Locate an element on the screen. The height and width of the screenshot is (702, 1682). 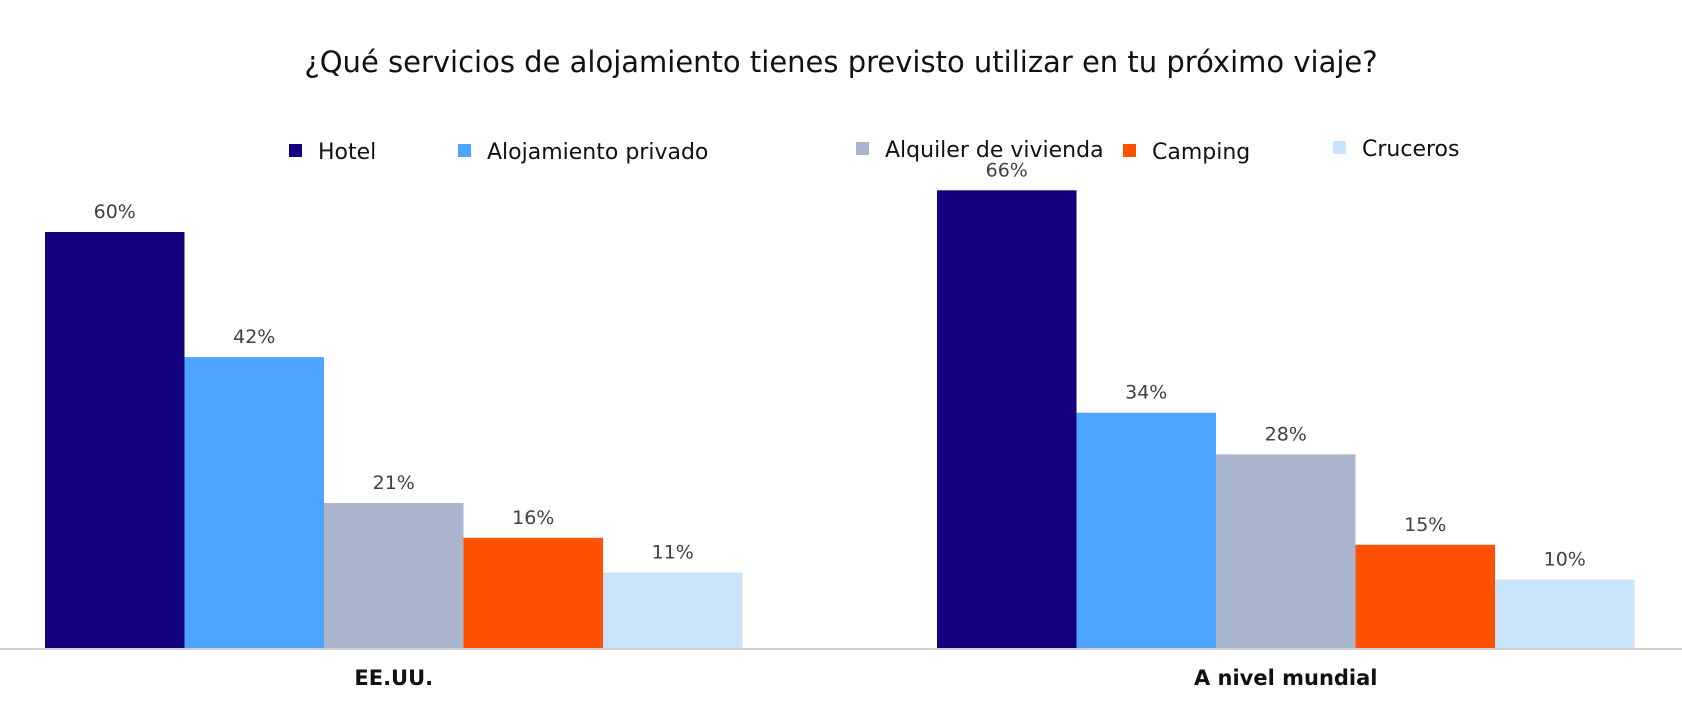
legend-label: Alquiler de vivienda is located at coordinates (994, 150).